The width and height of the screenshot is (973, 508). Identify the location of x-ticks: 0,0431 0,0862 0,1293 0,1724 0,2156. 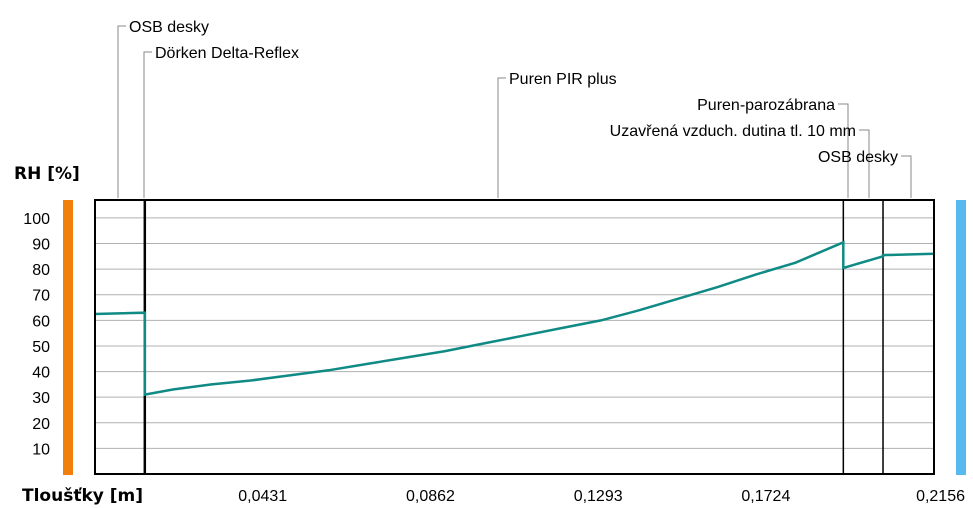
(601, 496).